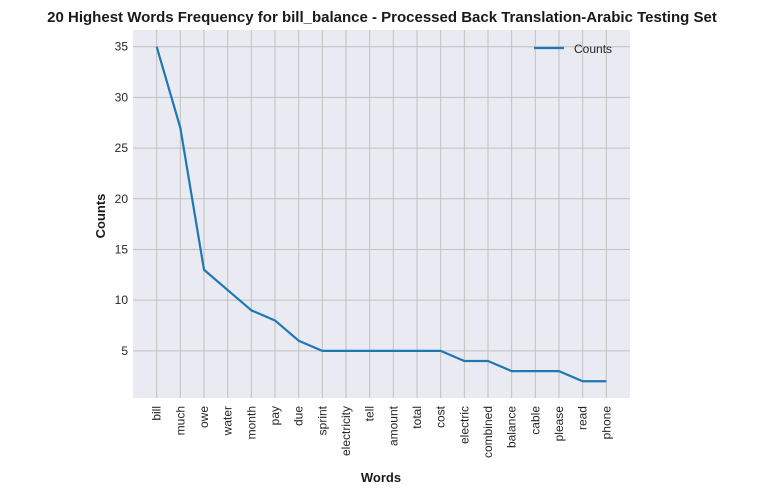 The width and height of the screenshot is (764, 494). What do you see at coordinates (417, 417) in the screenshot?
I see `x-tick-label: total` at bounding box center [417, 417].